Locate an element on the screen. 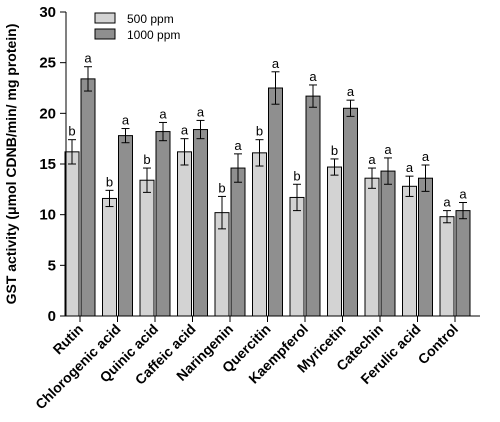  y-tick-label: 15 is located at coordinates (47, 164).